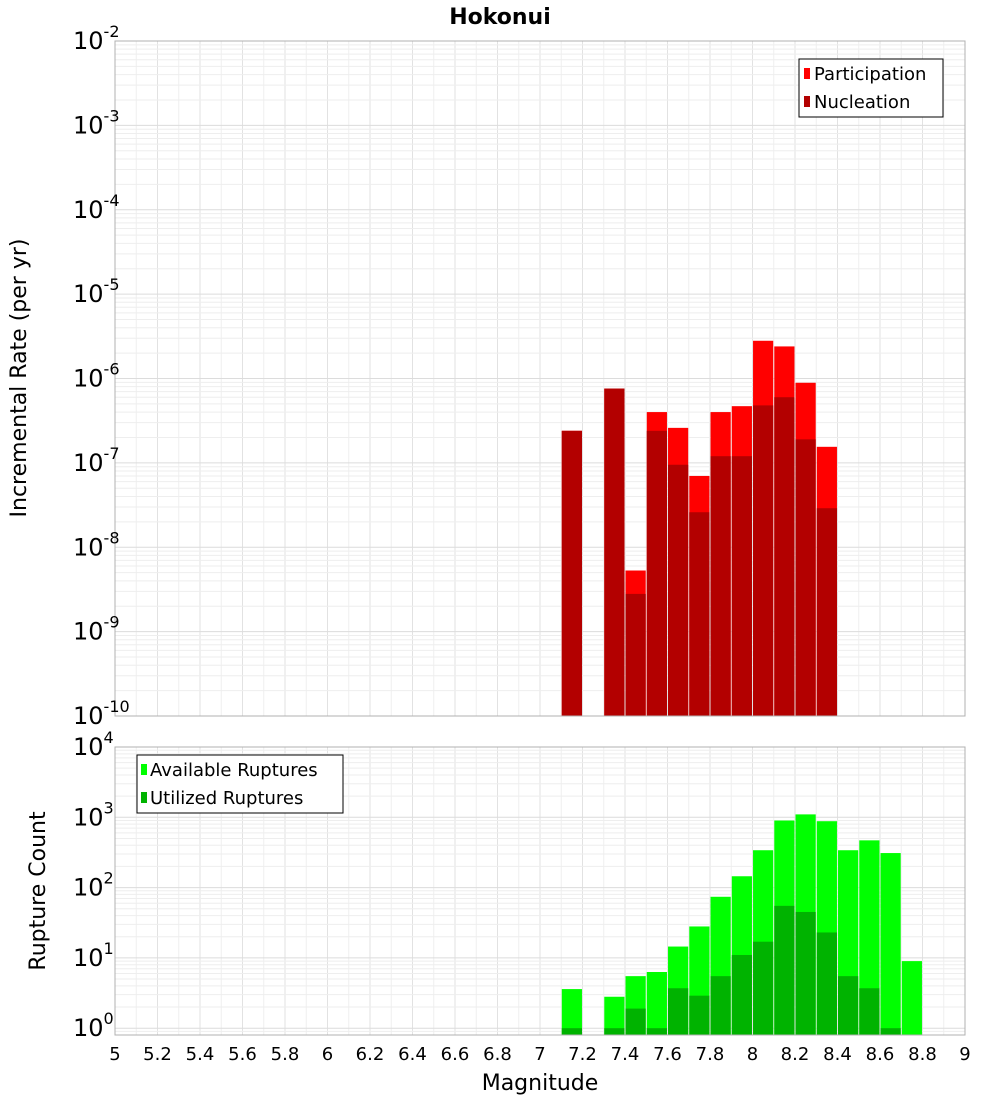 The height and width of the screenshot is (1100, 1000). I want to click on top-y-tick-label: 10⁻¹⁰, so click(101, 713).